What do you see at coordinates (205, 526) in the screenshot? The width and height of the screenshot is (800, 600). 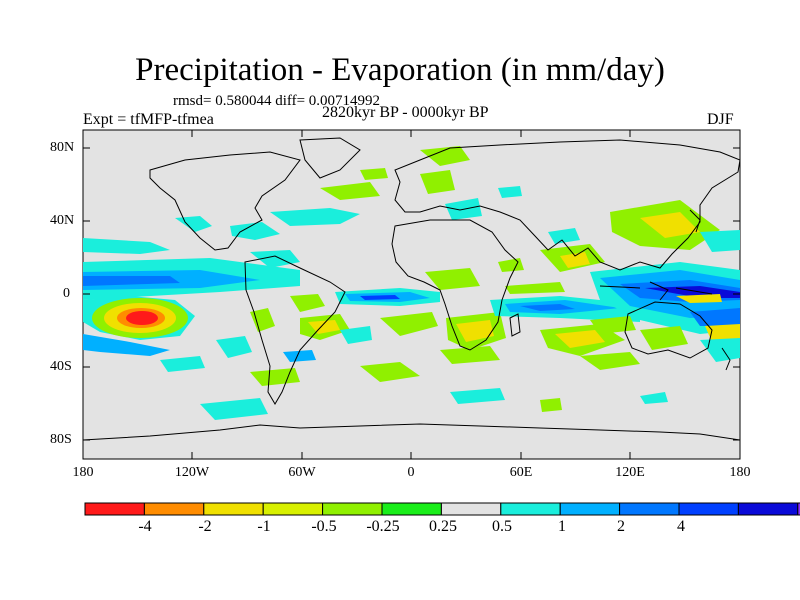 I see `colorbar-label: -2` at bounding box center [205, 526].